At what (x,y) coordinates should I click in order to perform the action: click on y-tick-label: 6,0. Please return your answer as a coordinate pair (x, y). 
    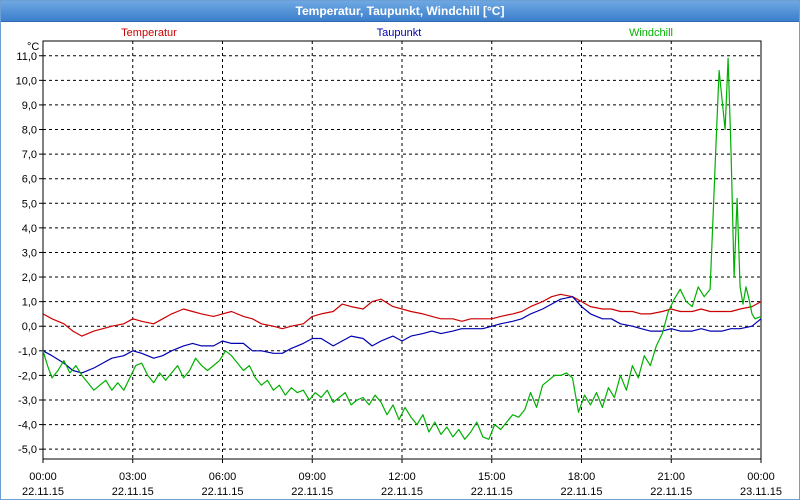
    Looking at the image, I should click on (29, 180).